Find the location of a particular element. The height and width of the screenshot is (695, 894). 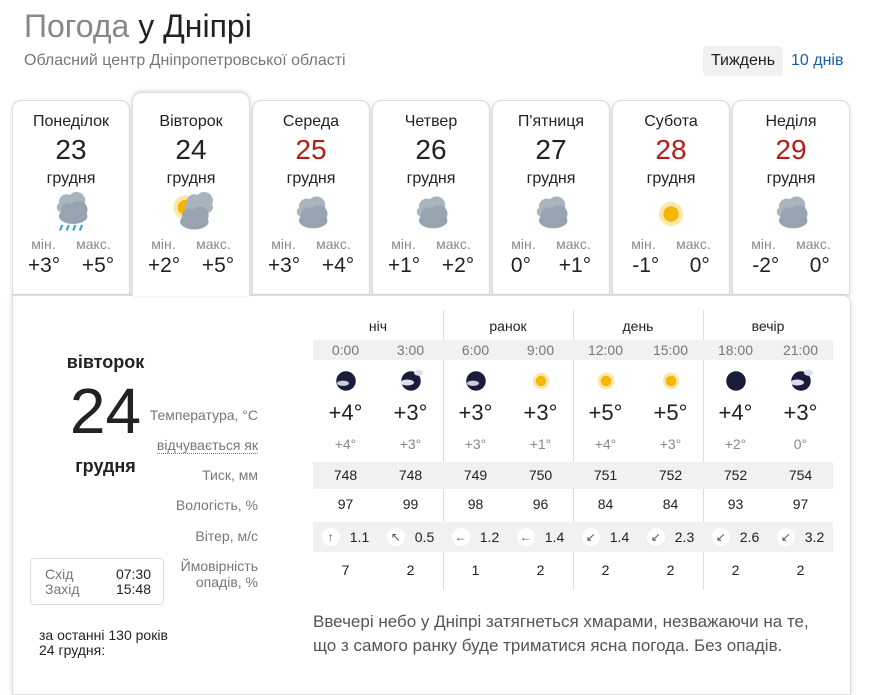

feels-cell: +1° is located at coordinates (540, 444).